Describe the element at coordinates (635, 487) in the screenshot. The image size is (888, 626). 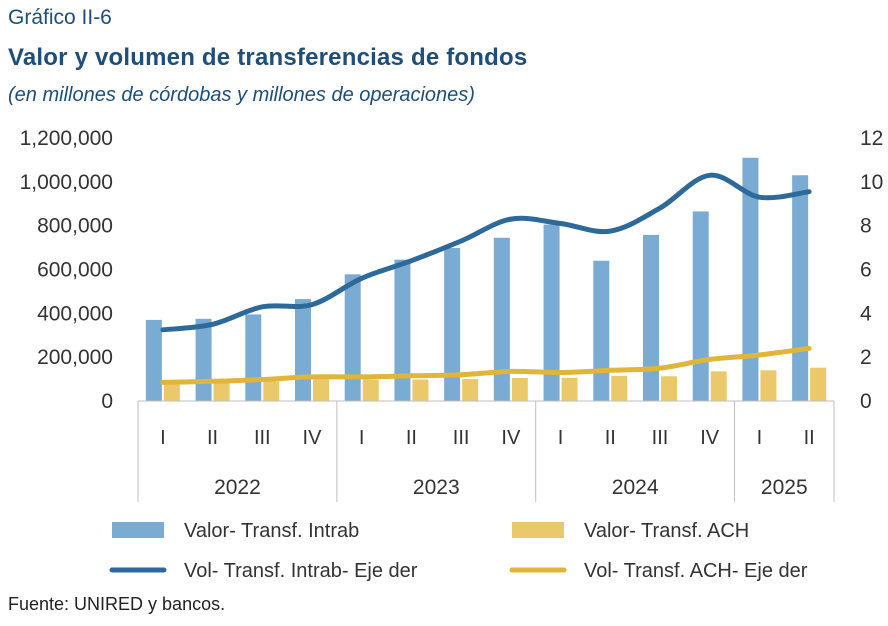
I see `x-group-label: 2024` at that location.